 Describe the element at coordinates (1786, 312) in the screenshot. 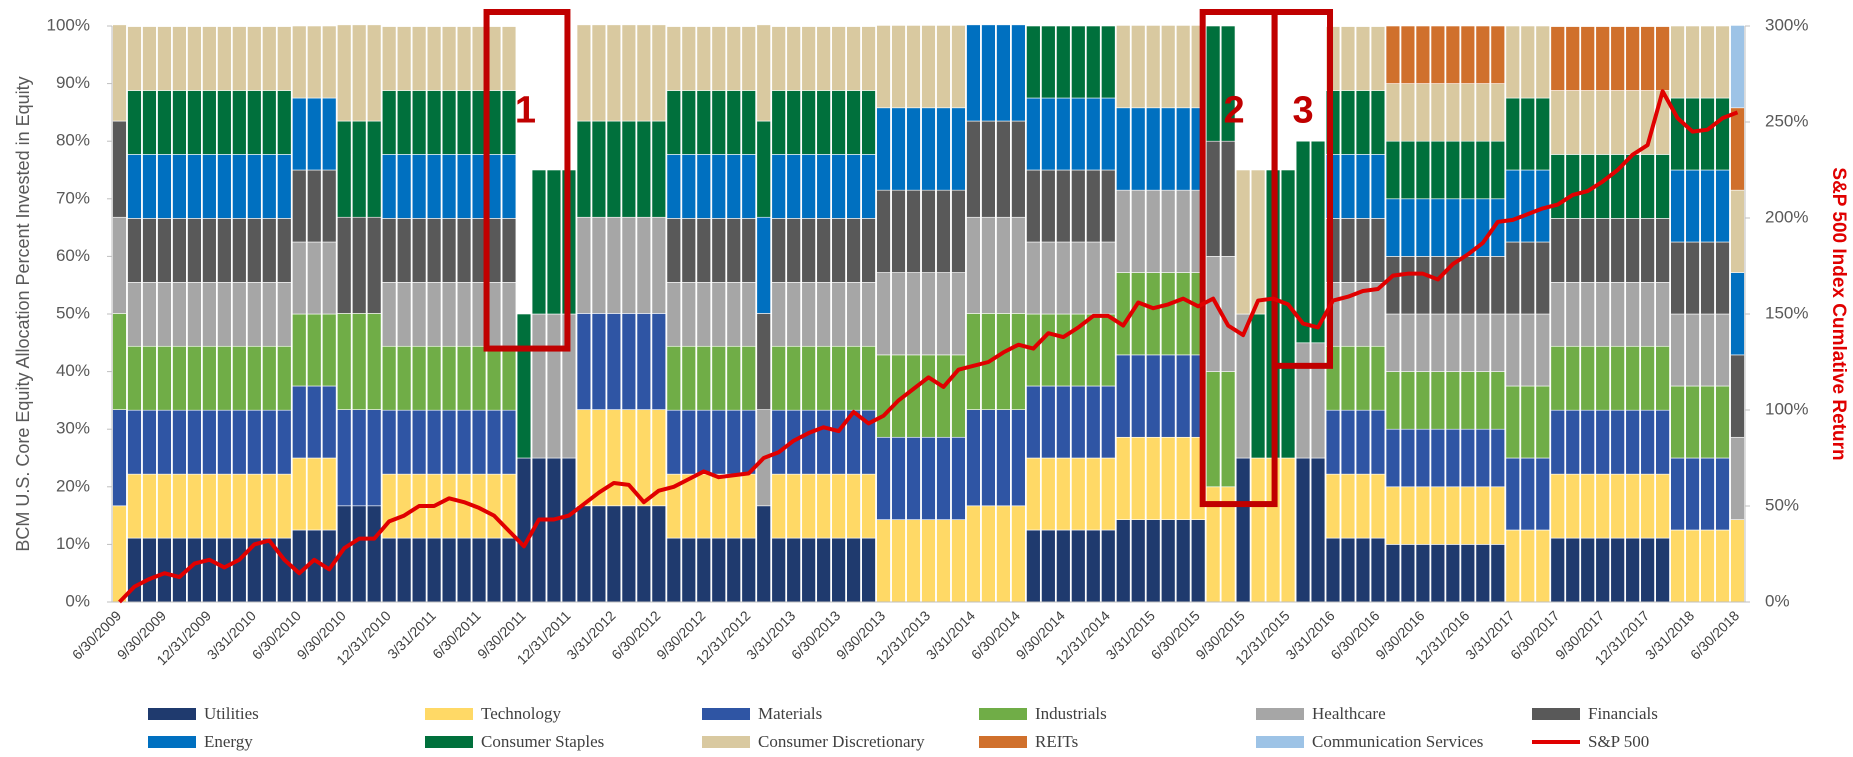

I see `y2-tick-label: 150%` at that location.